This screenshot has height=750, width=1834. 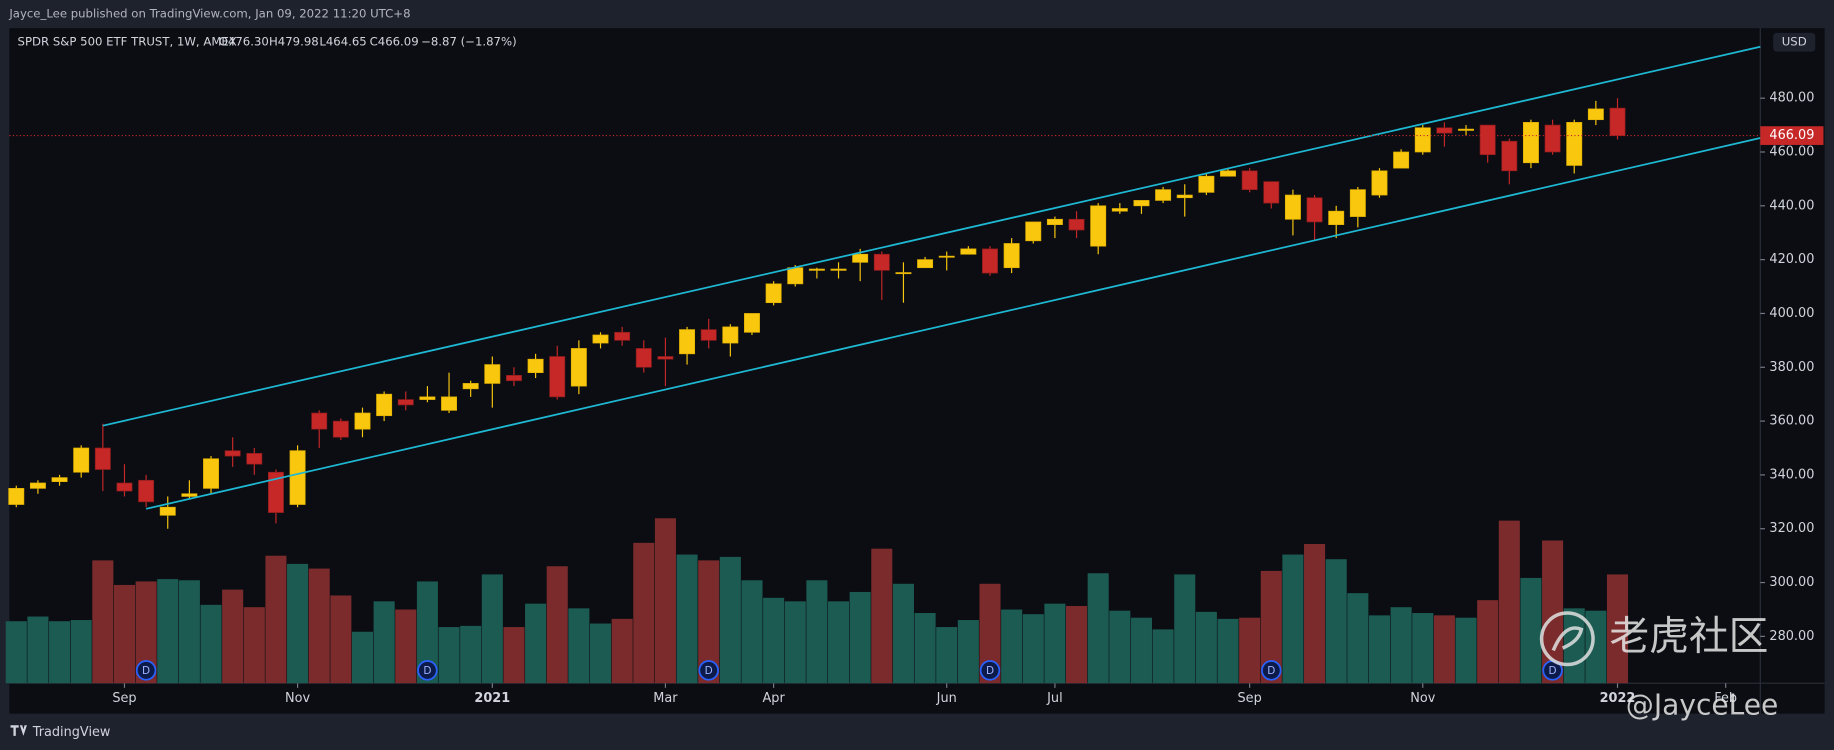 What do you see at coordinates (1791, 259) in the screenshot?
I see `y-tick-label: 420.00` at bounding box center [1791, 259].